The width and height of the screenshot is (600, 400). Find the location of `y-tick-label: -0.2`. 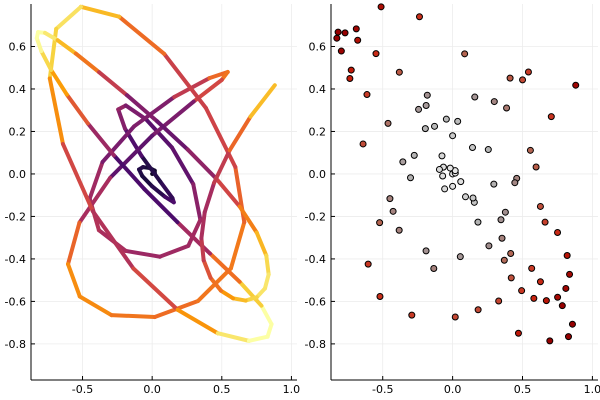

y-tick-label: -0.2 is located at coordinates (315, 216).